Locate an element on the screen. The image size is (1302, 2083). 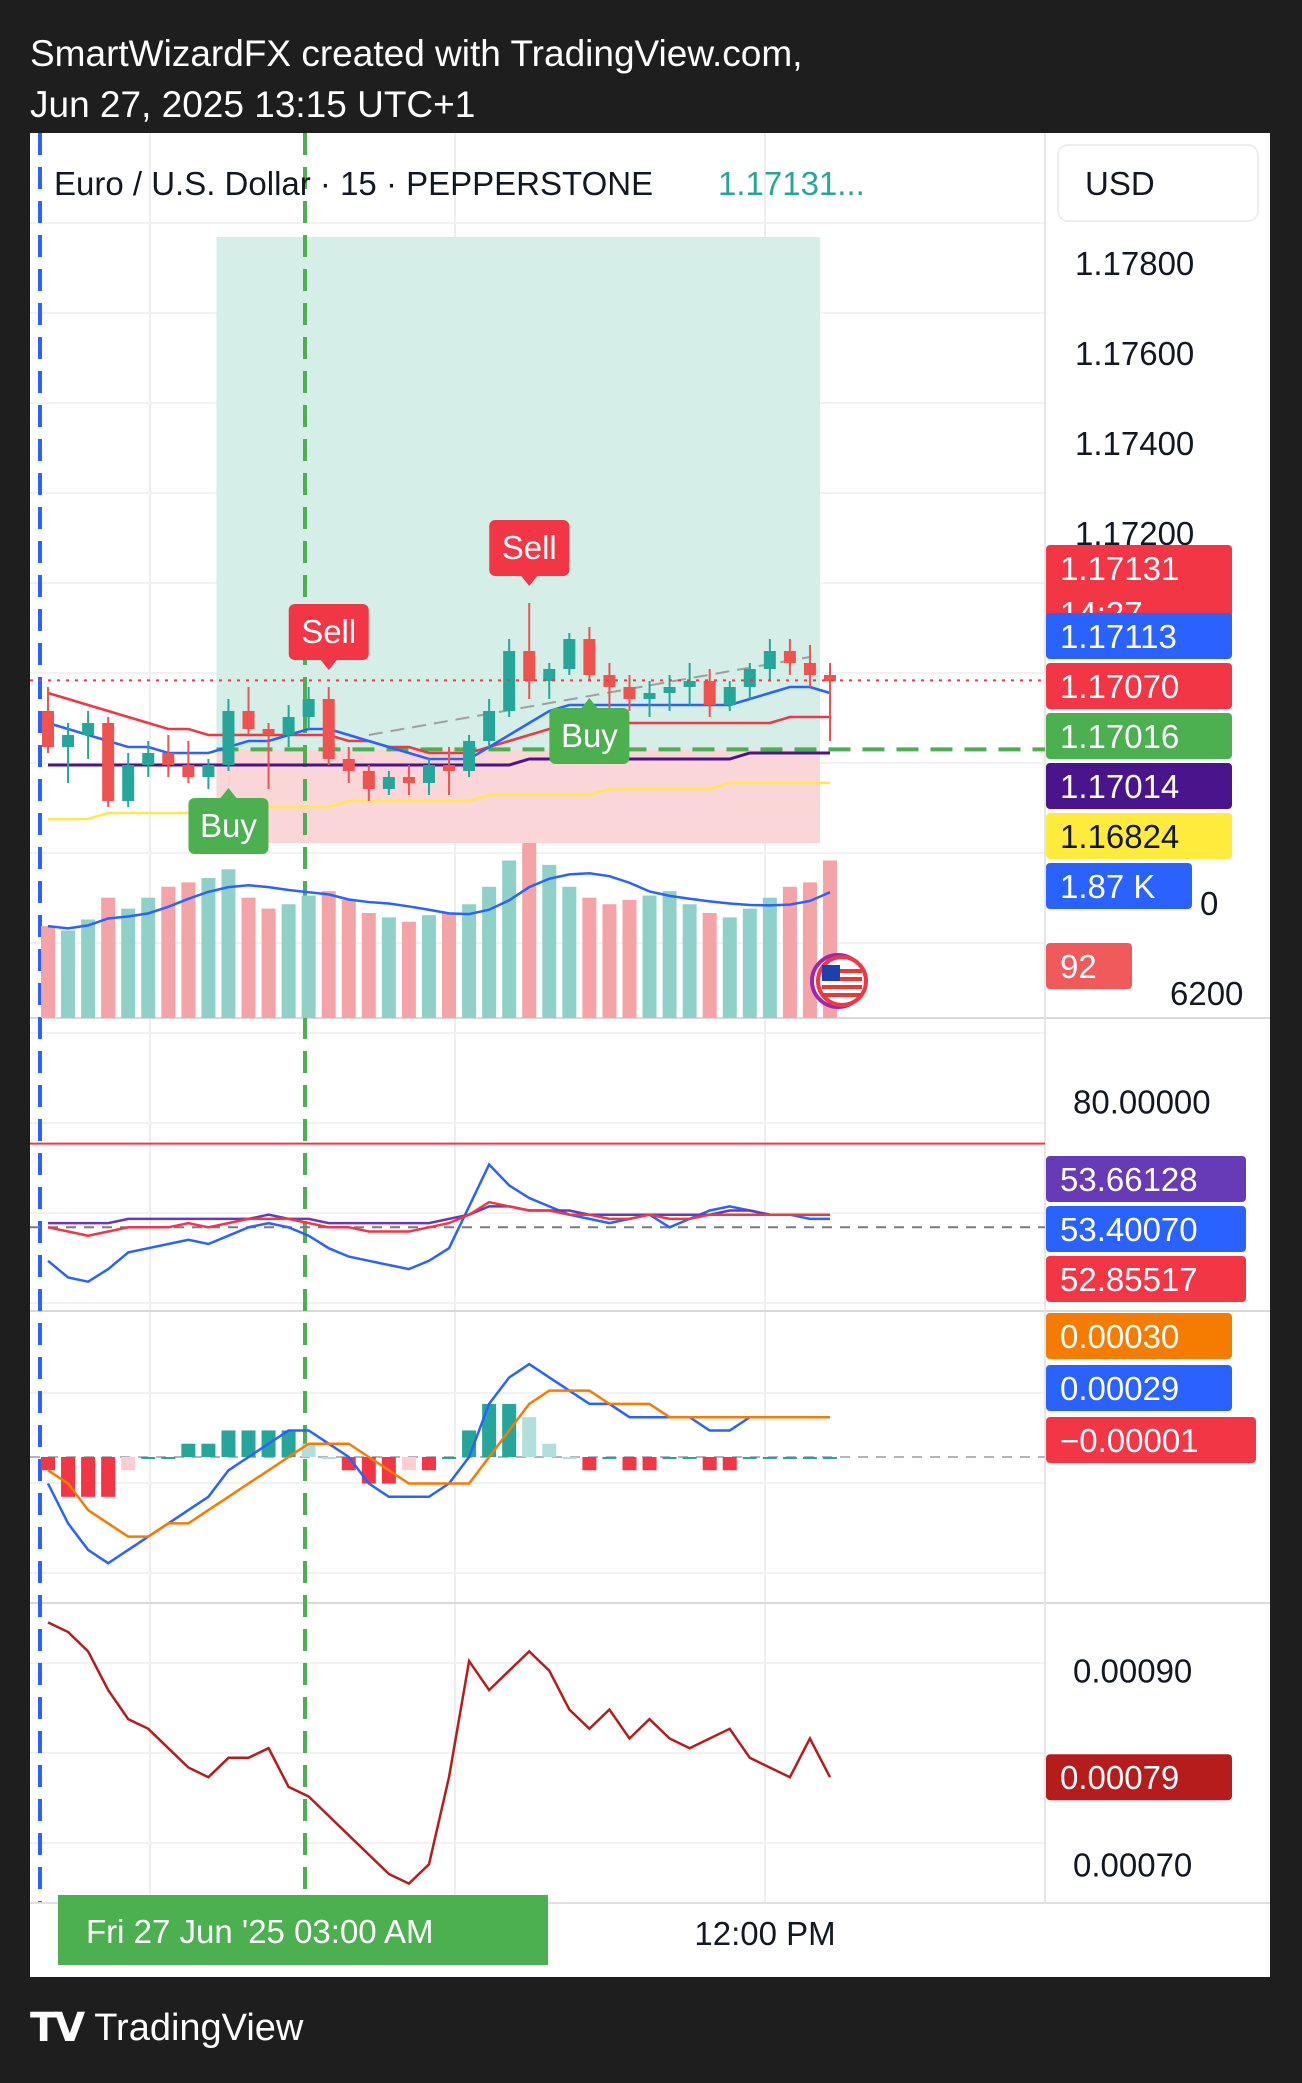
currency-button-label: USD is located at coordinates (1120, 183).